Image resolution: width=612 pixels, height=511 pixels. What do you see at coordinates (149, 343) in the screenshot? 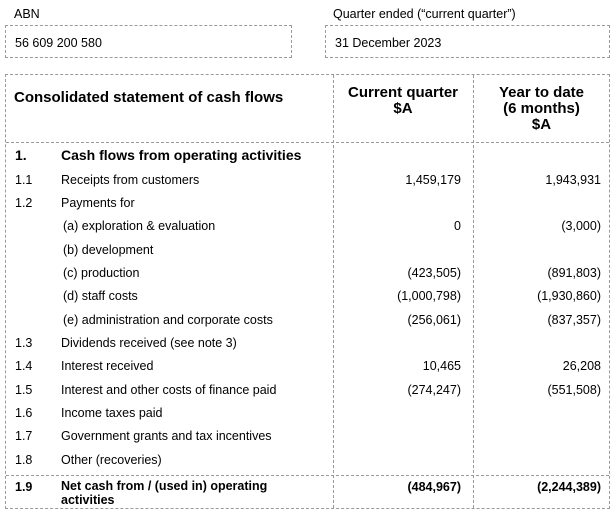
I see `row-label: Dividends received (see note 3)` at bounding box center [149, 343].